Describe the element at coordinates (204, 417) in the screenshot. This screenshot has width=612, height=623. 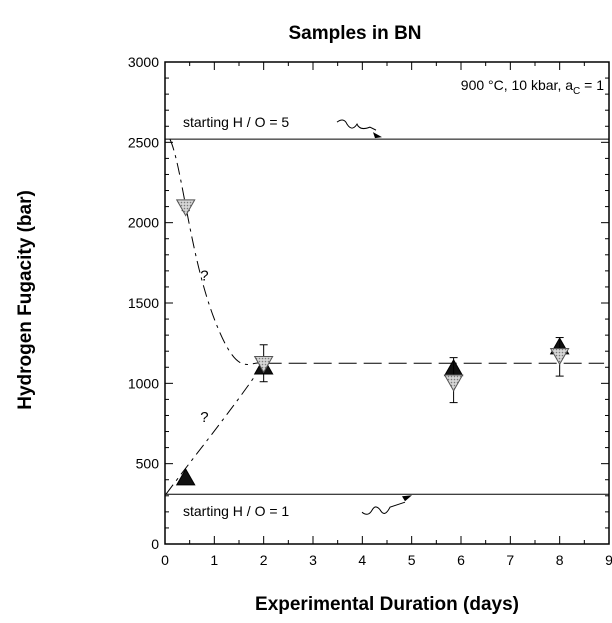
I see `question-mark-lower: ?` at that location.